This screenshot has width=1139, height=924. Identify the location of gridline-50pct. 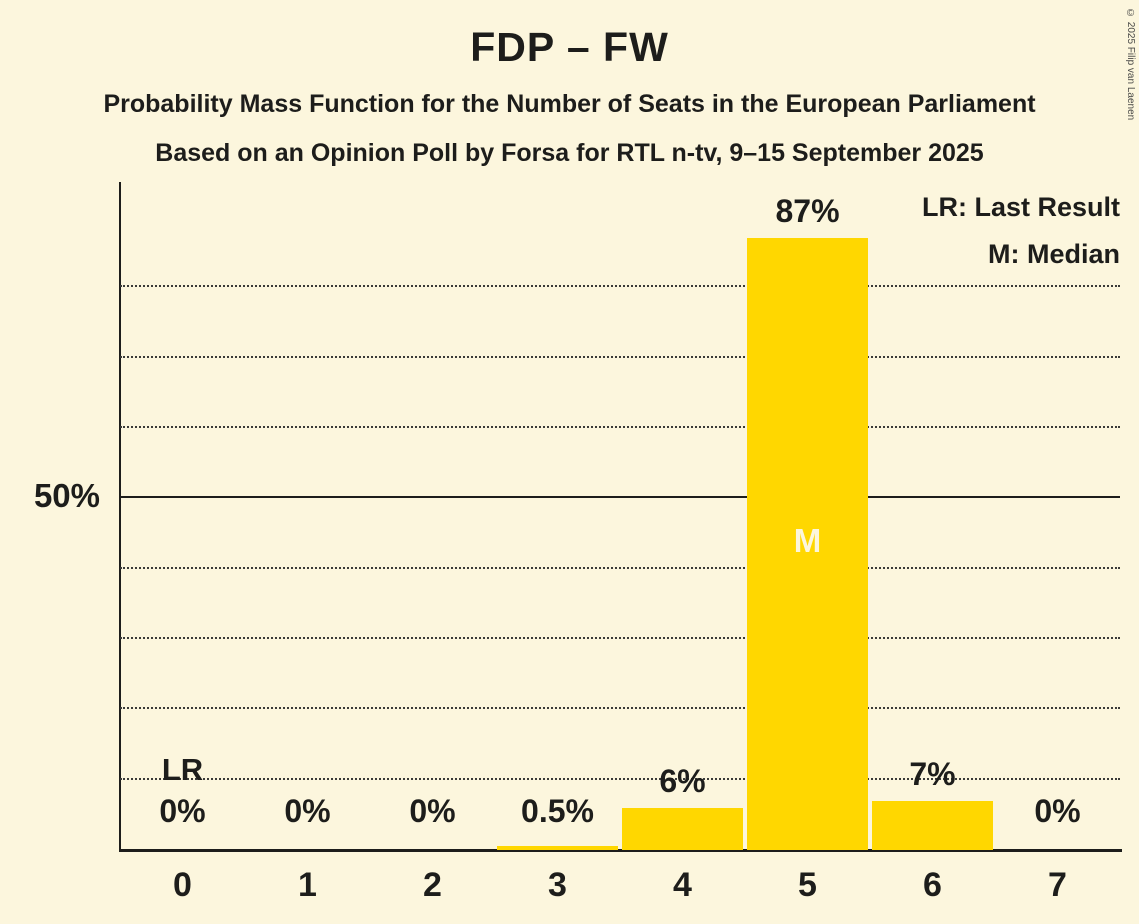
(620, 497).